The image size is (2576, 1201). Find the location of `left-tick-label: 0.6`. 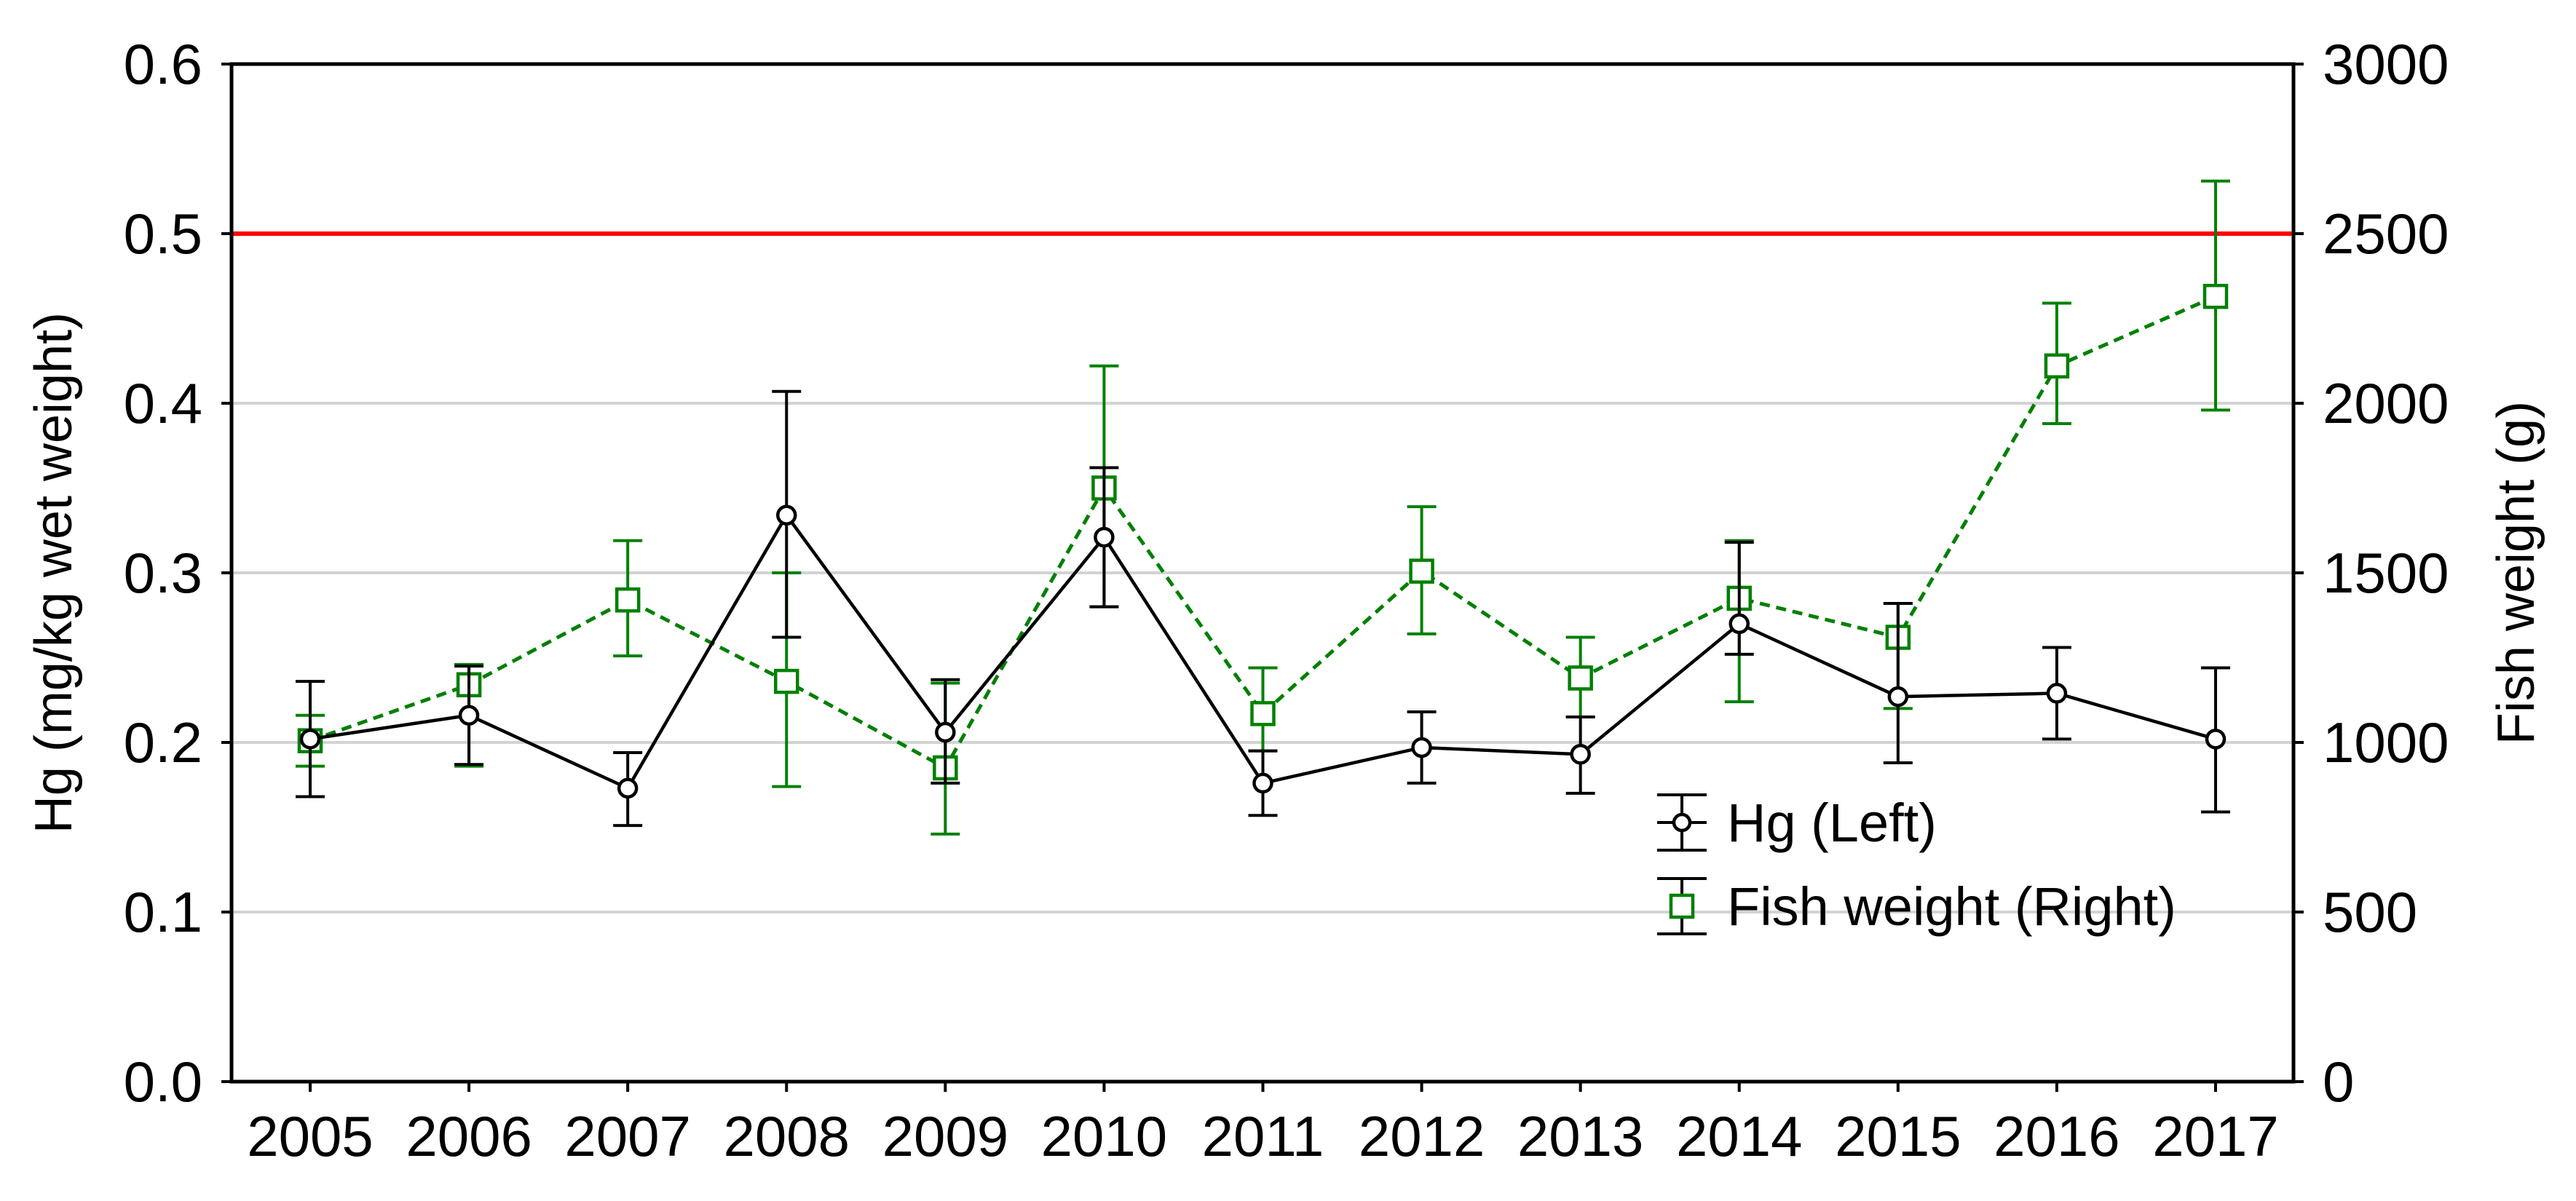

left-tick-label: 0.6 is located at coordinates (163, 64).